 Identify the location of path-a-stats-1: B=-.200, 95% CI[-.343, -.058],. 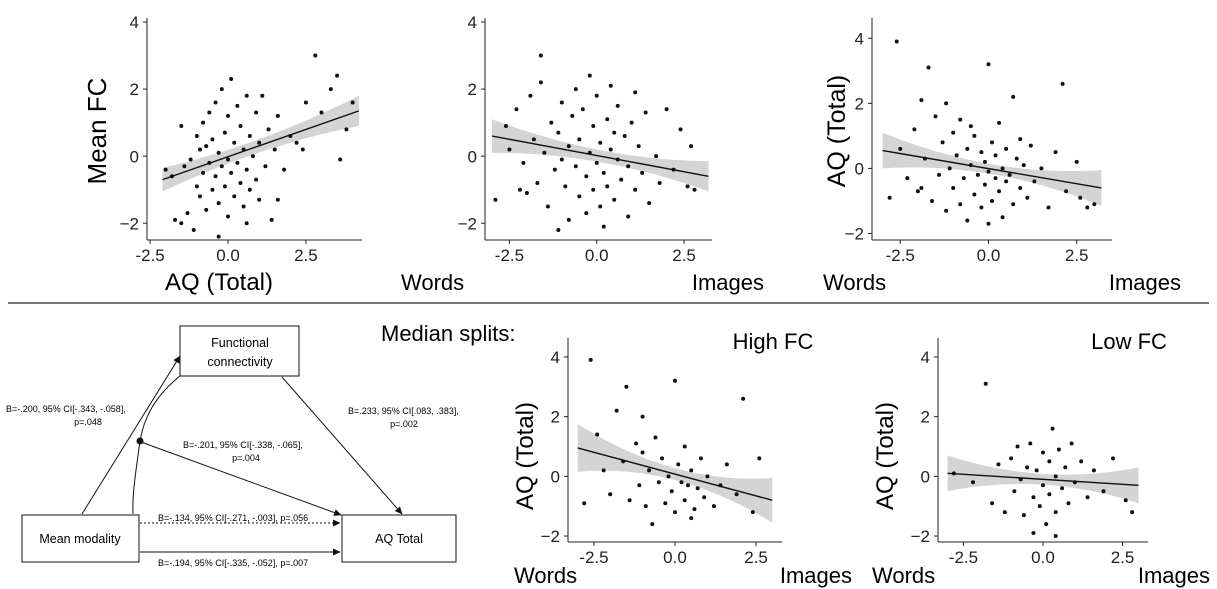
(66, 409).